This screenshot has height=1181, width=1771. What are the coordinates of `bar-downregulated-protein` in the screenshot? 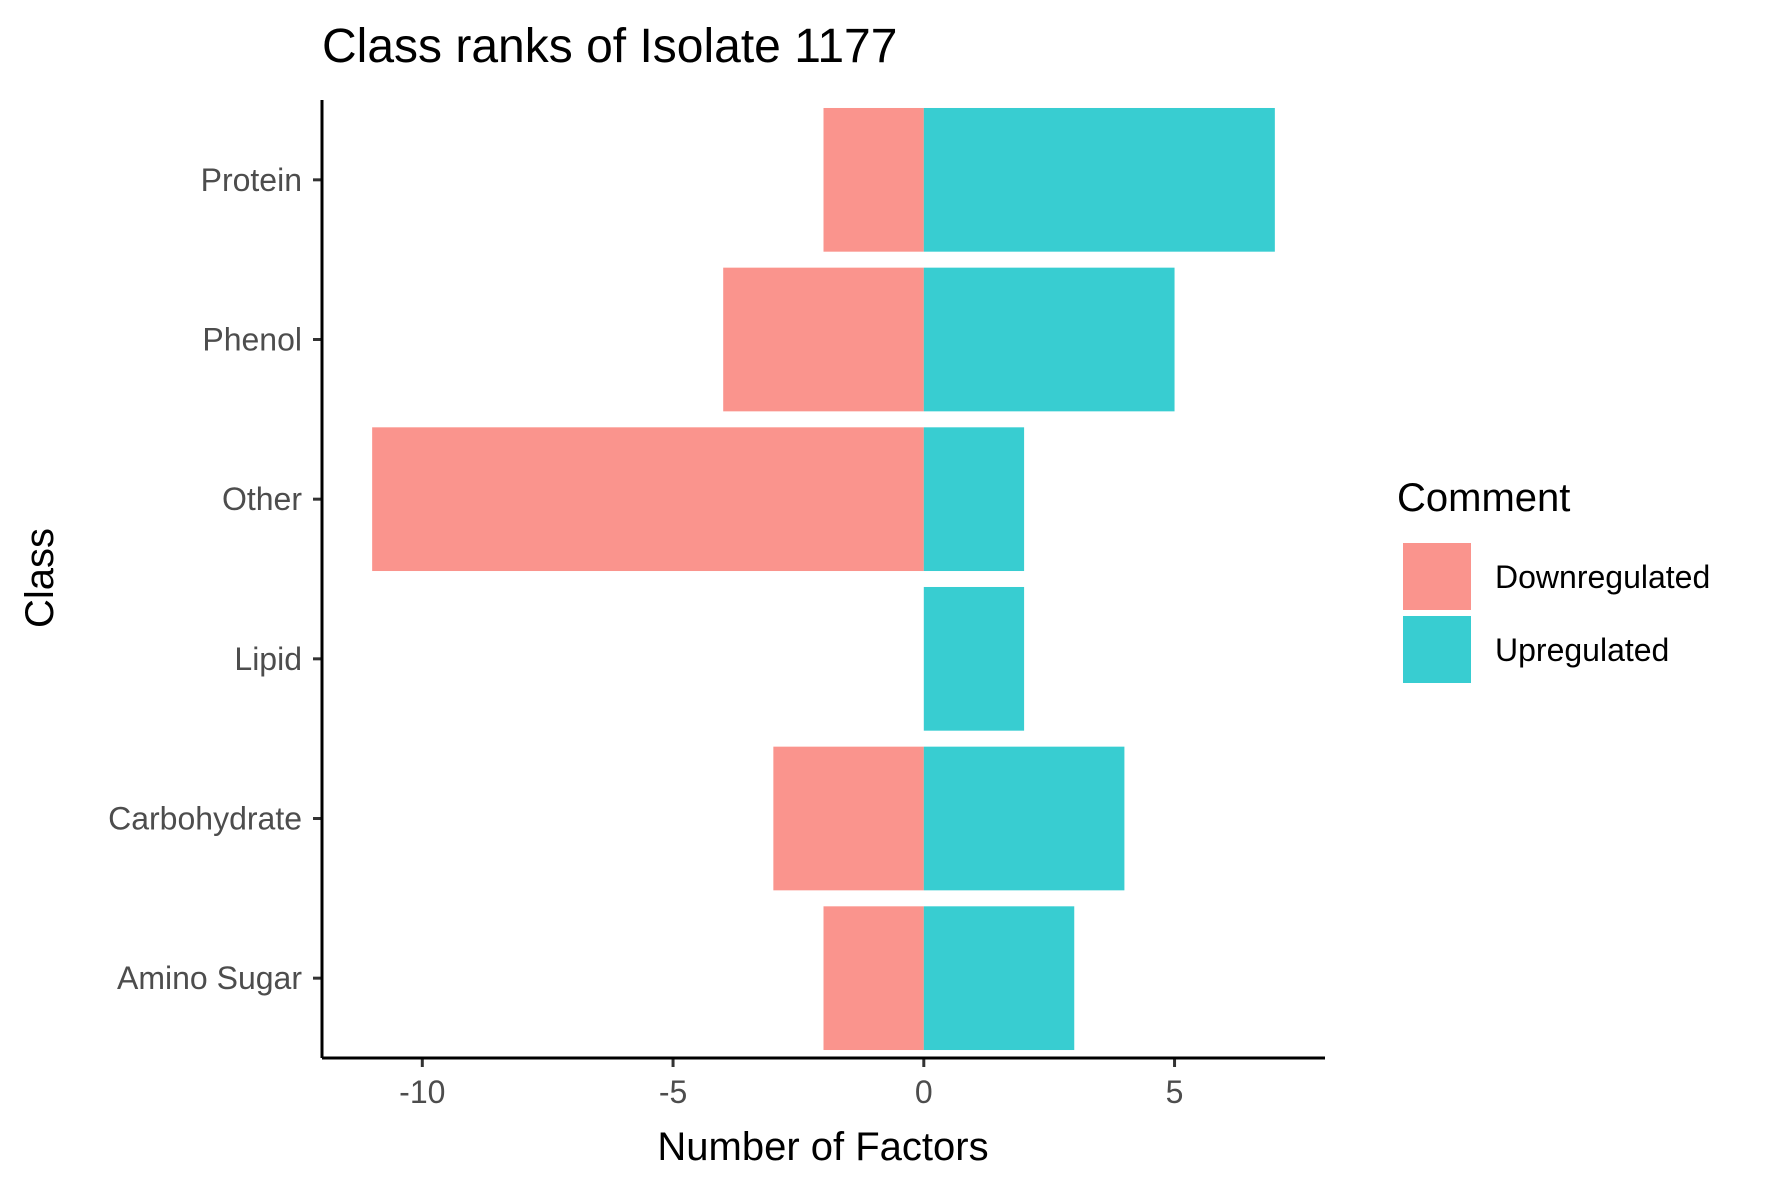 It's located at (873, 179).